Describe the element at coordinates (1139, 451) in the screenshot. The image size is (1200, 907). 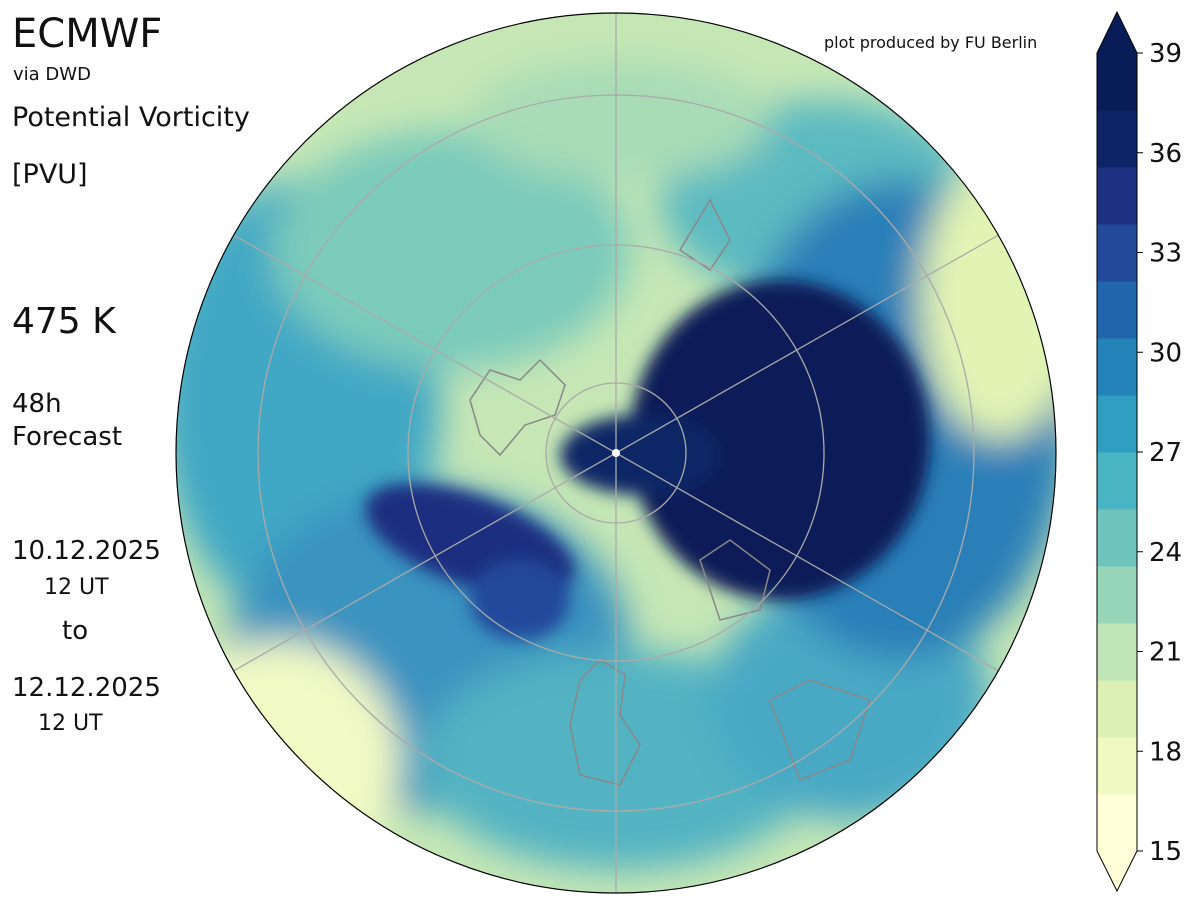
I see `colorbar: 15 18 21 24 27 30 33 36 39` at that location.